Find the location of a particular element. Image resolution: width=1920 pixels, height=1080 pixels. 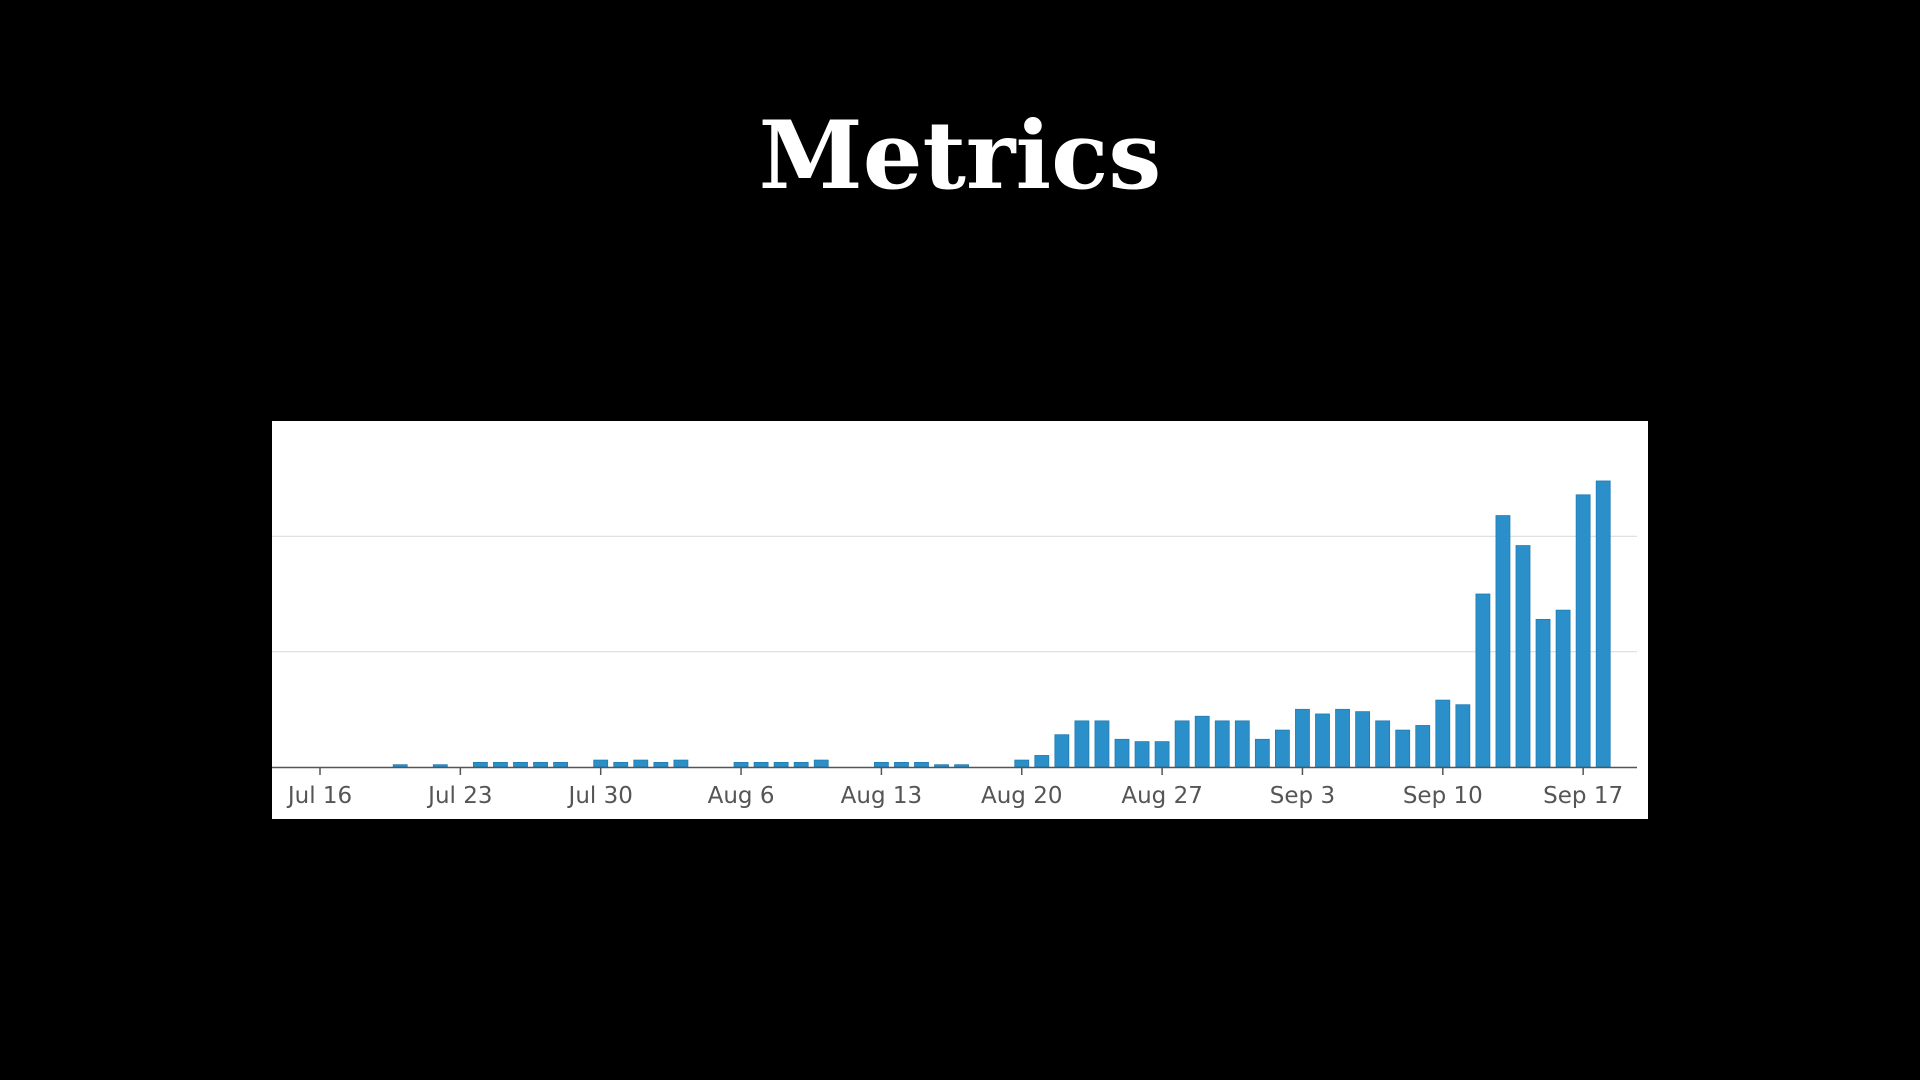

x-tick-label: Aug 27 is located at coordinates (1162, 796).